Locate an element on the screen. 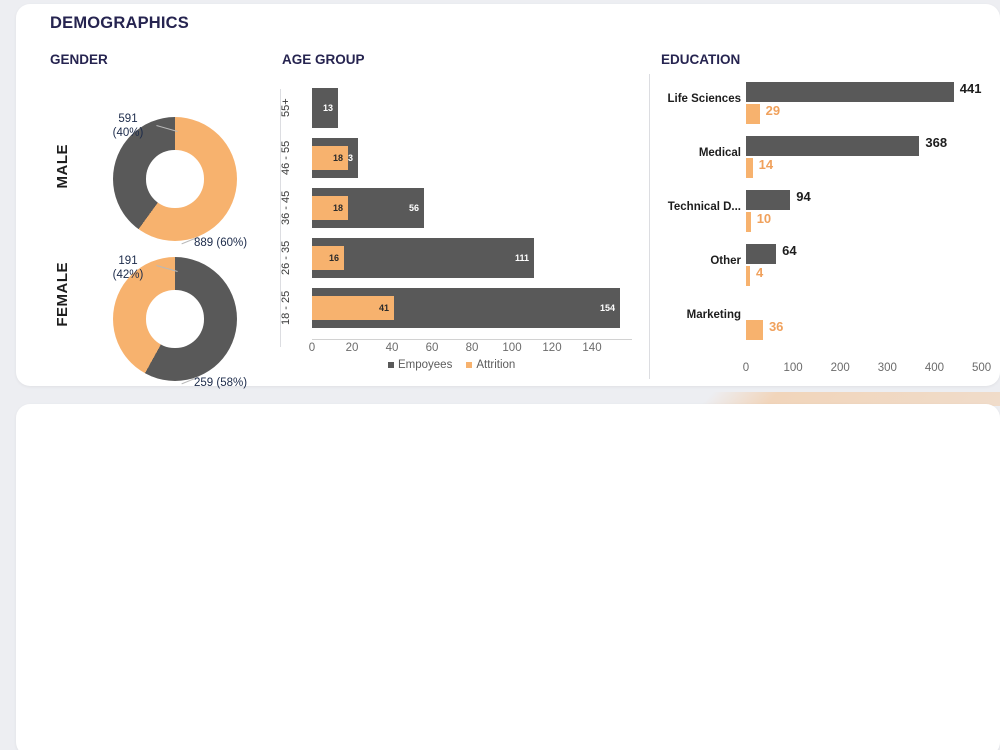 The height and width of the screenshot is (750, 1000). donut-chart-male is located at coordinates (175, 179).